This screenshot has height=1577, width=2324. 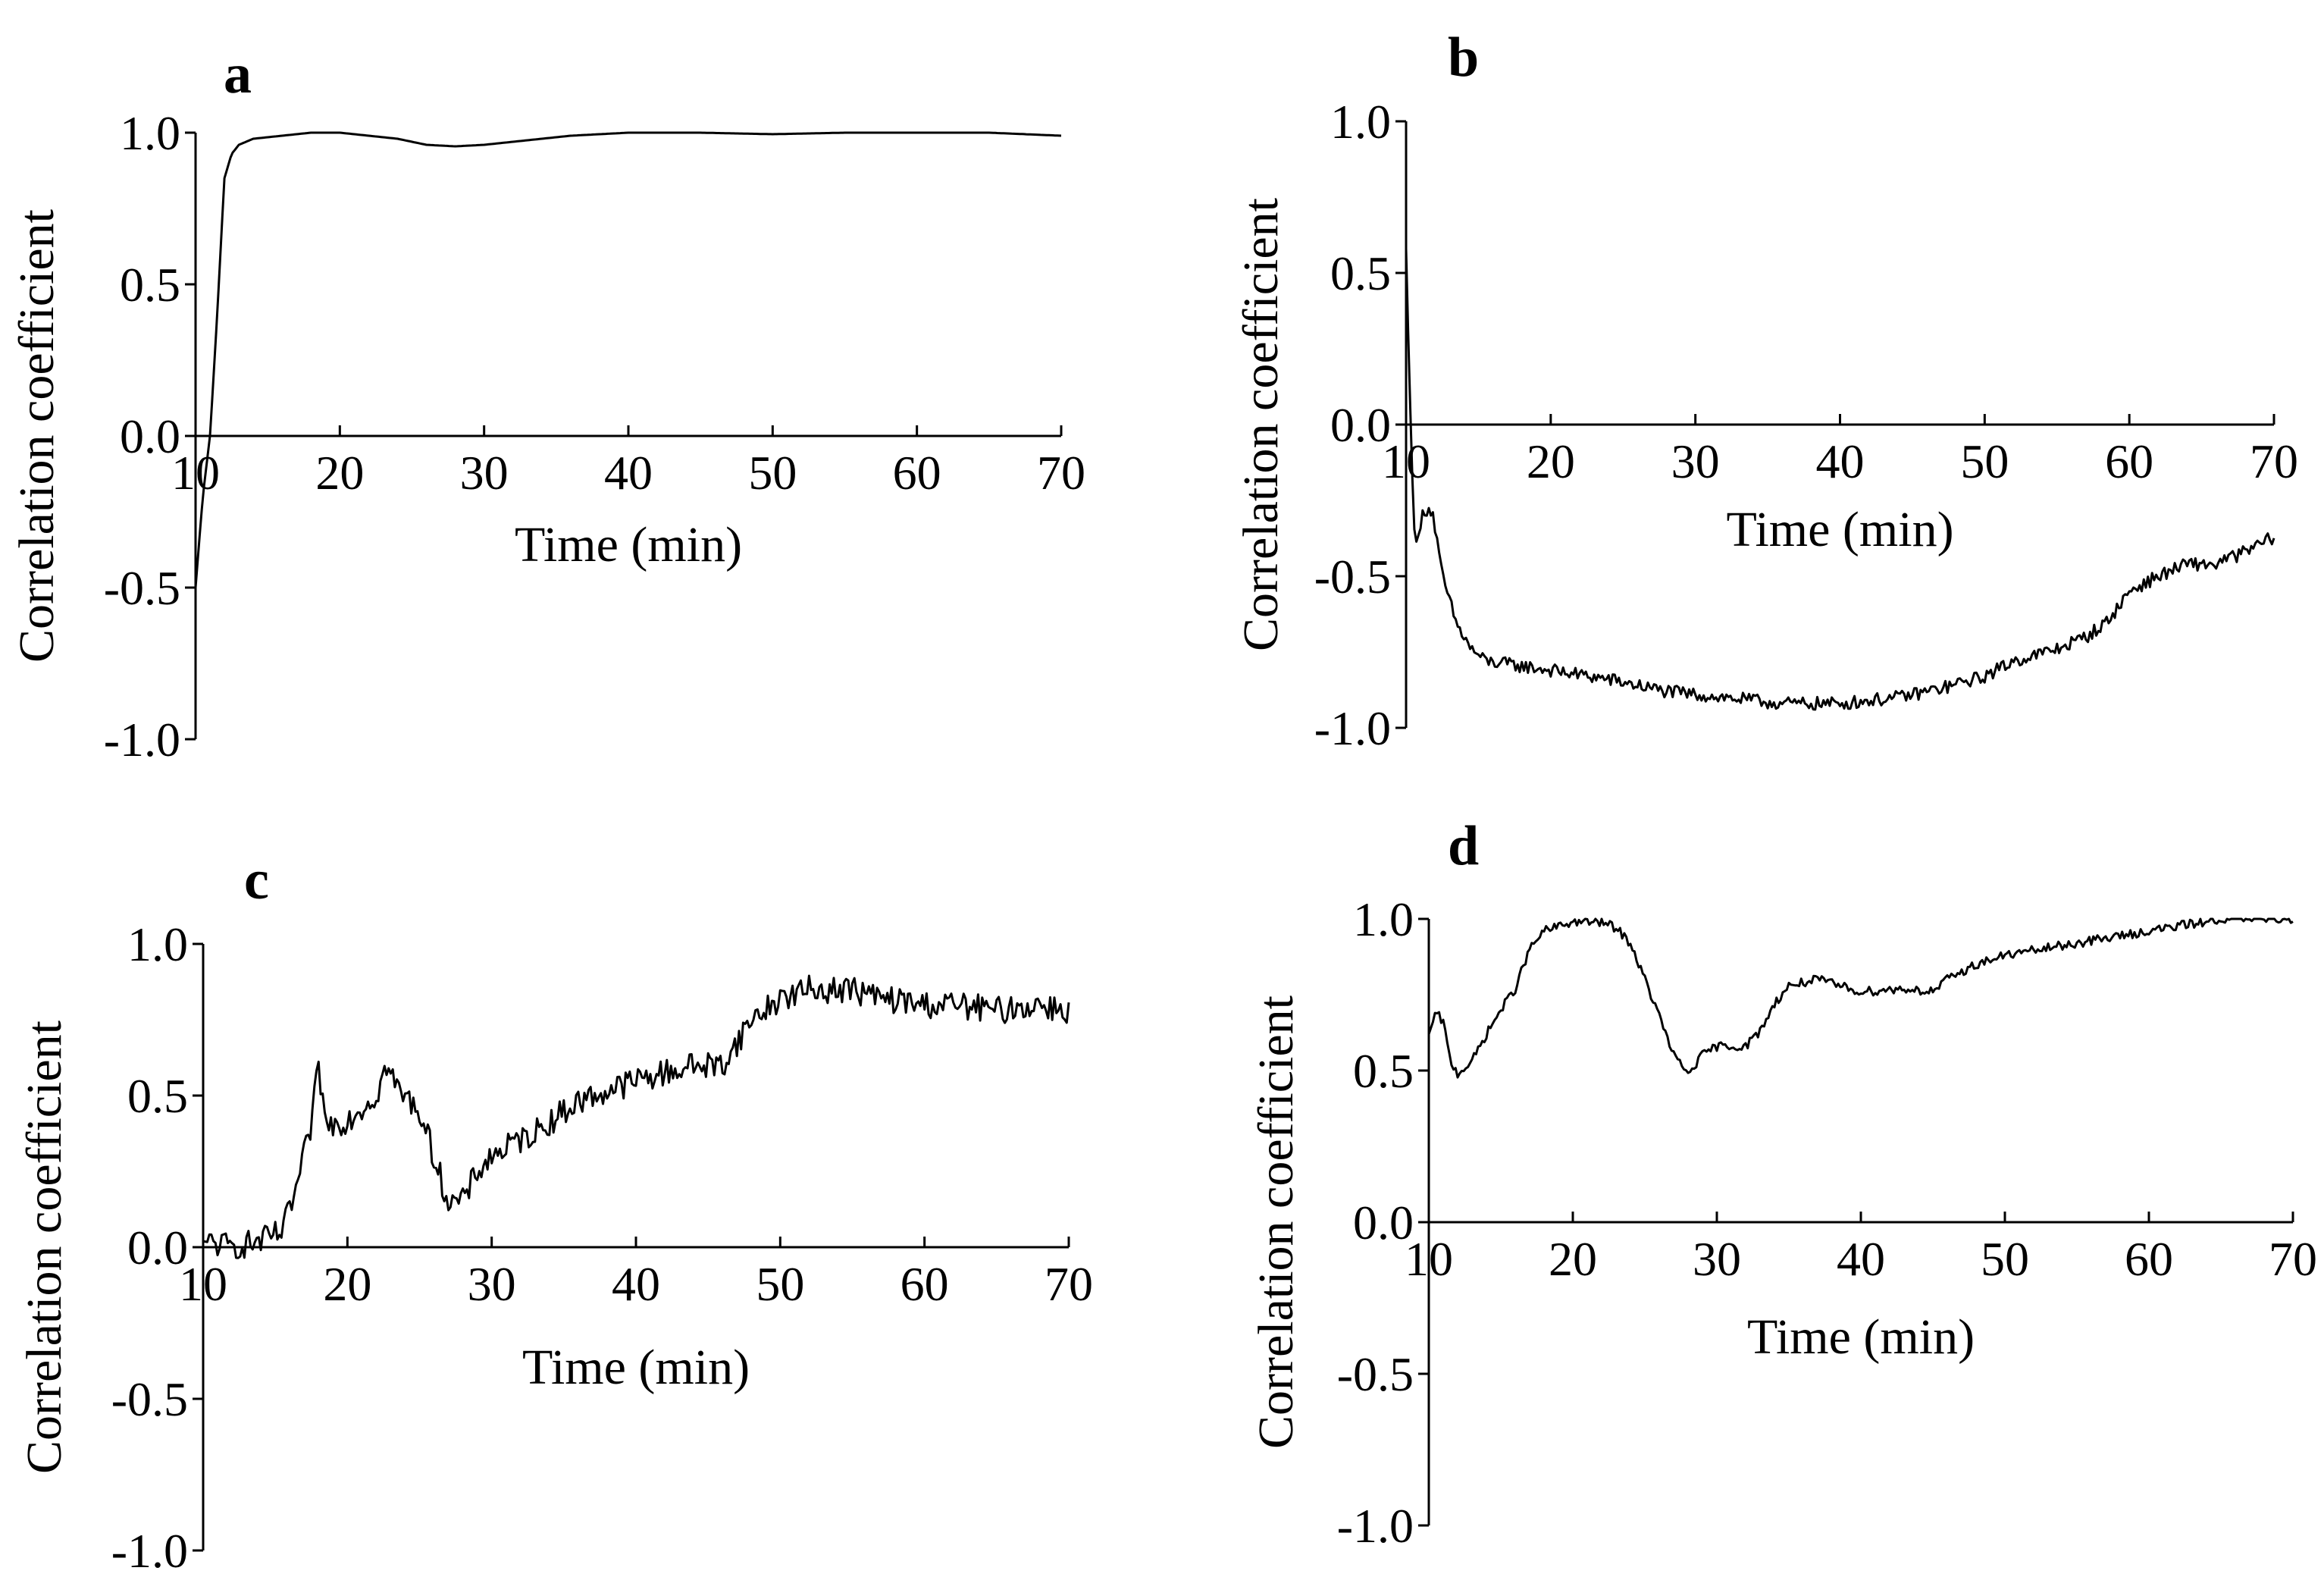 What do you see at coordinates (1860, 998) in the screenshot?
I see `series-line-d` at bounding box center [1860, 998].